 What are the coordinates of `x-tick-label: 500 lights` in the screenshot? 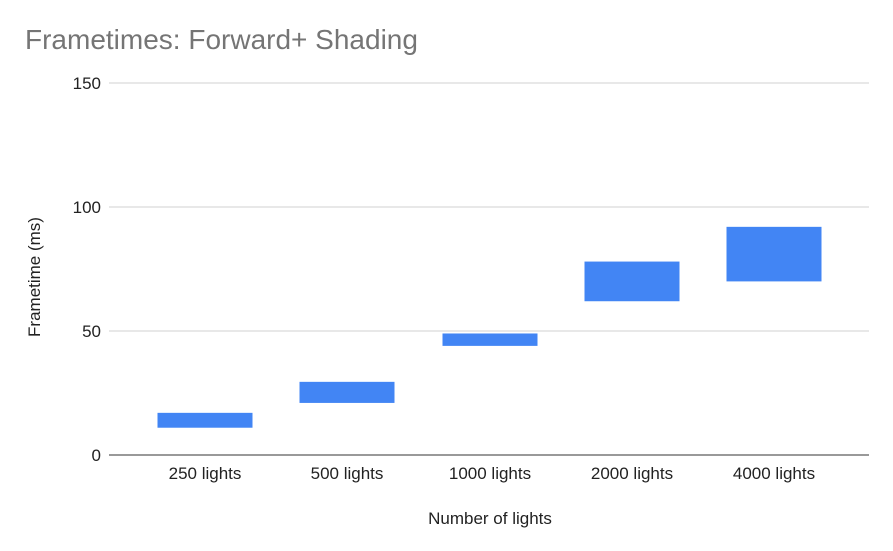 It's located at (347, 473).